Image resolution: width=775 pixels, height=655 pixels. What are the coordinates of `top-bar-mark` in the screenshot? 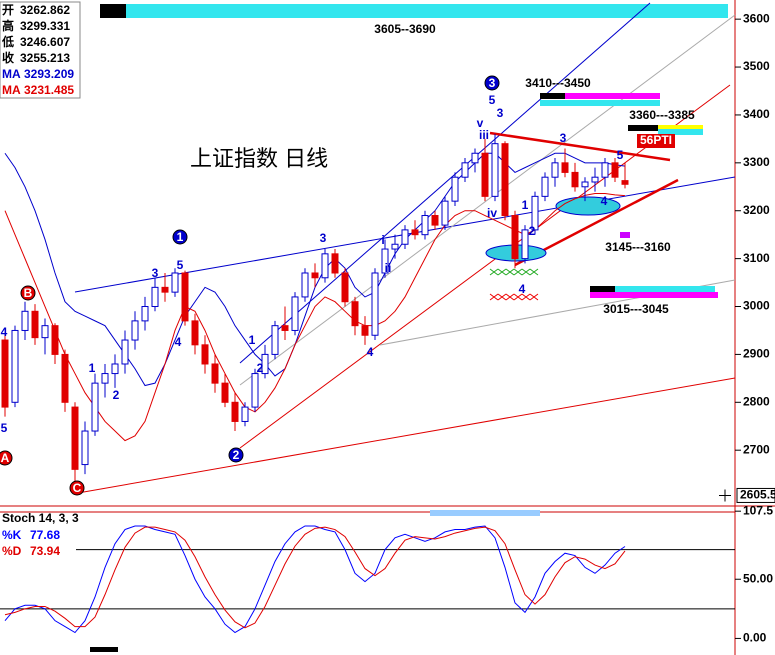 It's located at (113, 11).